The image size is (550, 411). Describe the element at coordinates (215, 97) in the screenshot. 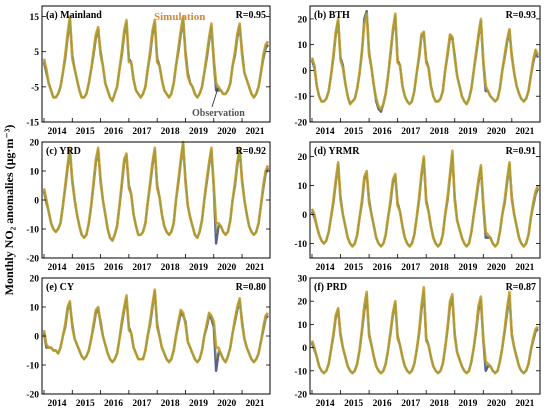

I see `observation-pointer` at that location.